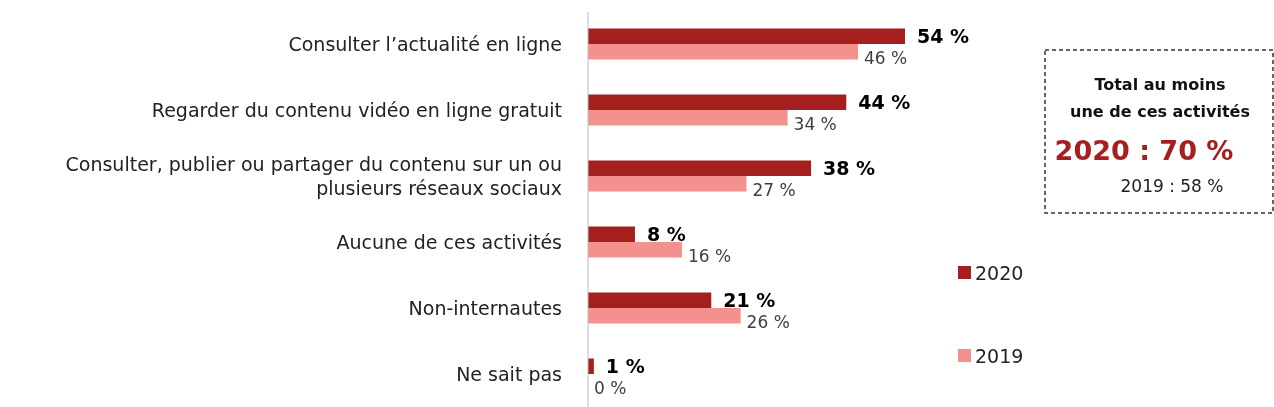 The width and height of the screenshot is (1274, 407). Describe the element at coordinates (1160, 98) in the screenshot. I see `text: Total au moins une de ces activités` at that location.